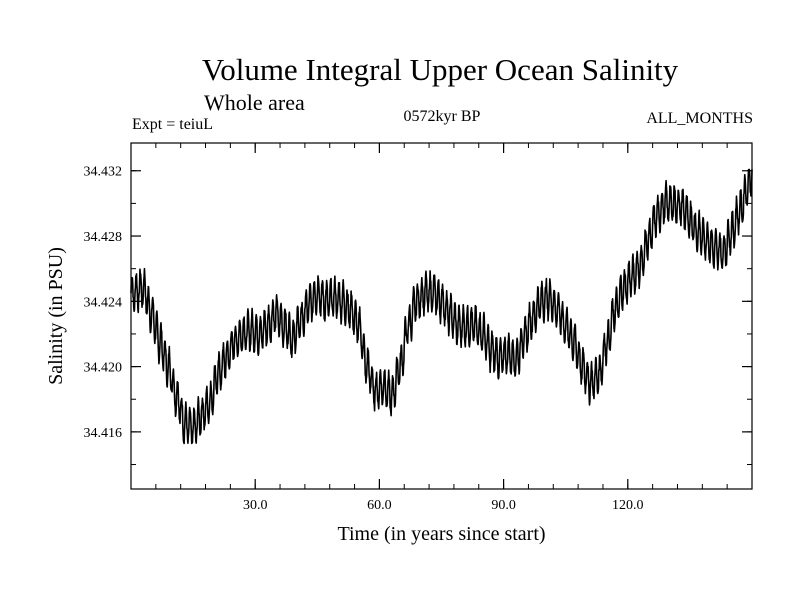 This screenshot has width=800, height=600. What do you see at coordinates (103, 302) in the screenshot?
I see `y-tick-label: 34.424` at bounding box center [103, 302].